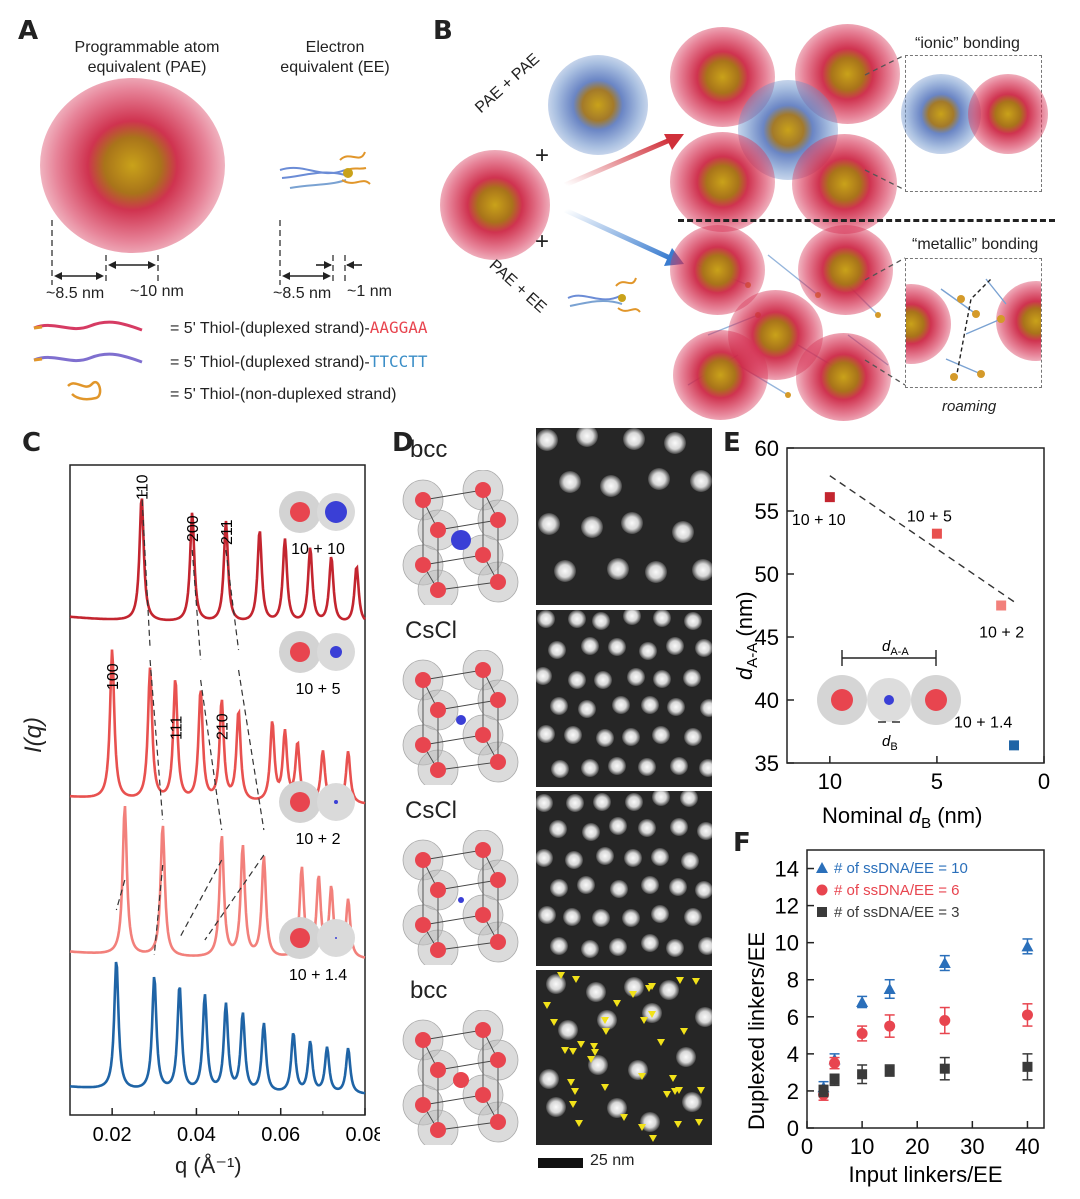 Image resolution: width=1080 pixels, height=1199 pixels. What do you see at coordinates (1001, 633) in the screenshot?
I see `point-label: 10 + 2` at bounding box center [1001, 633].